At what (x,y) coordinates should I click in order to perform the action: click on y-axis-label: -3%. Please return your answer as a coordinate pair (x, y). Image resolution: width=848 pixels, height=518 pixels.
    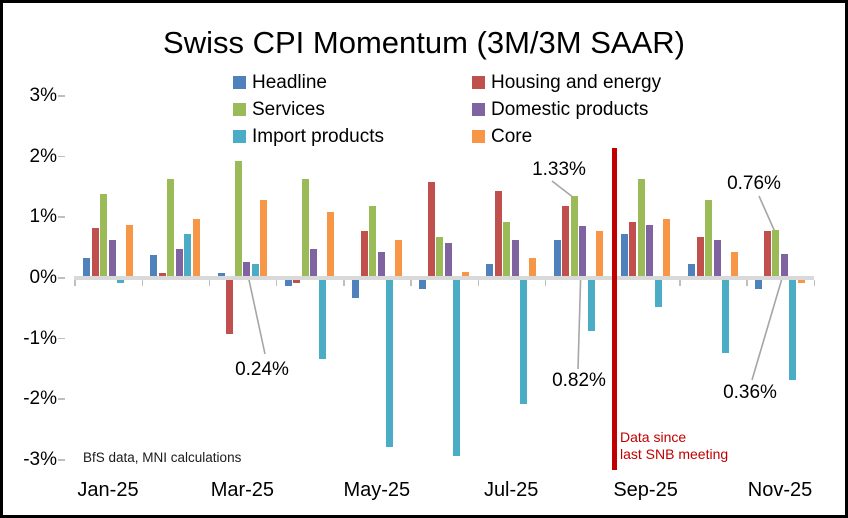
    Looking at the image, I should click on (40, 460).